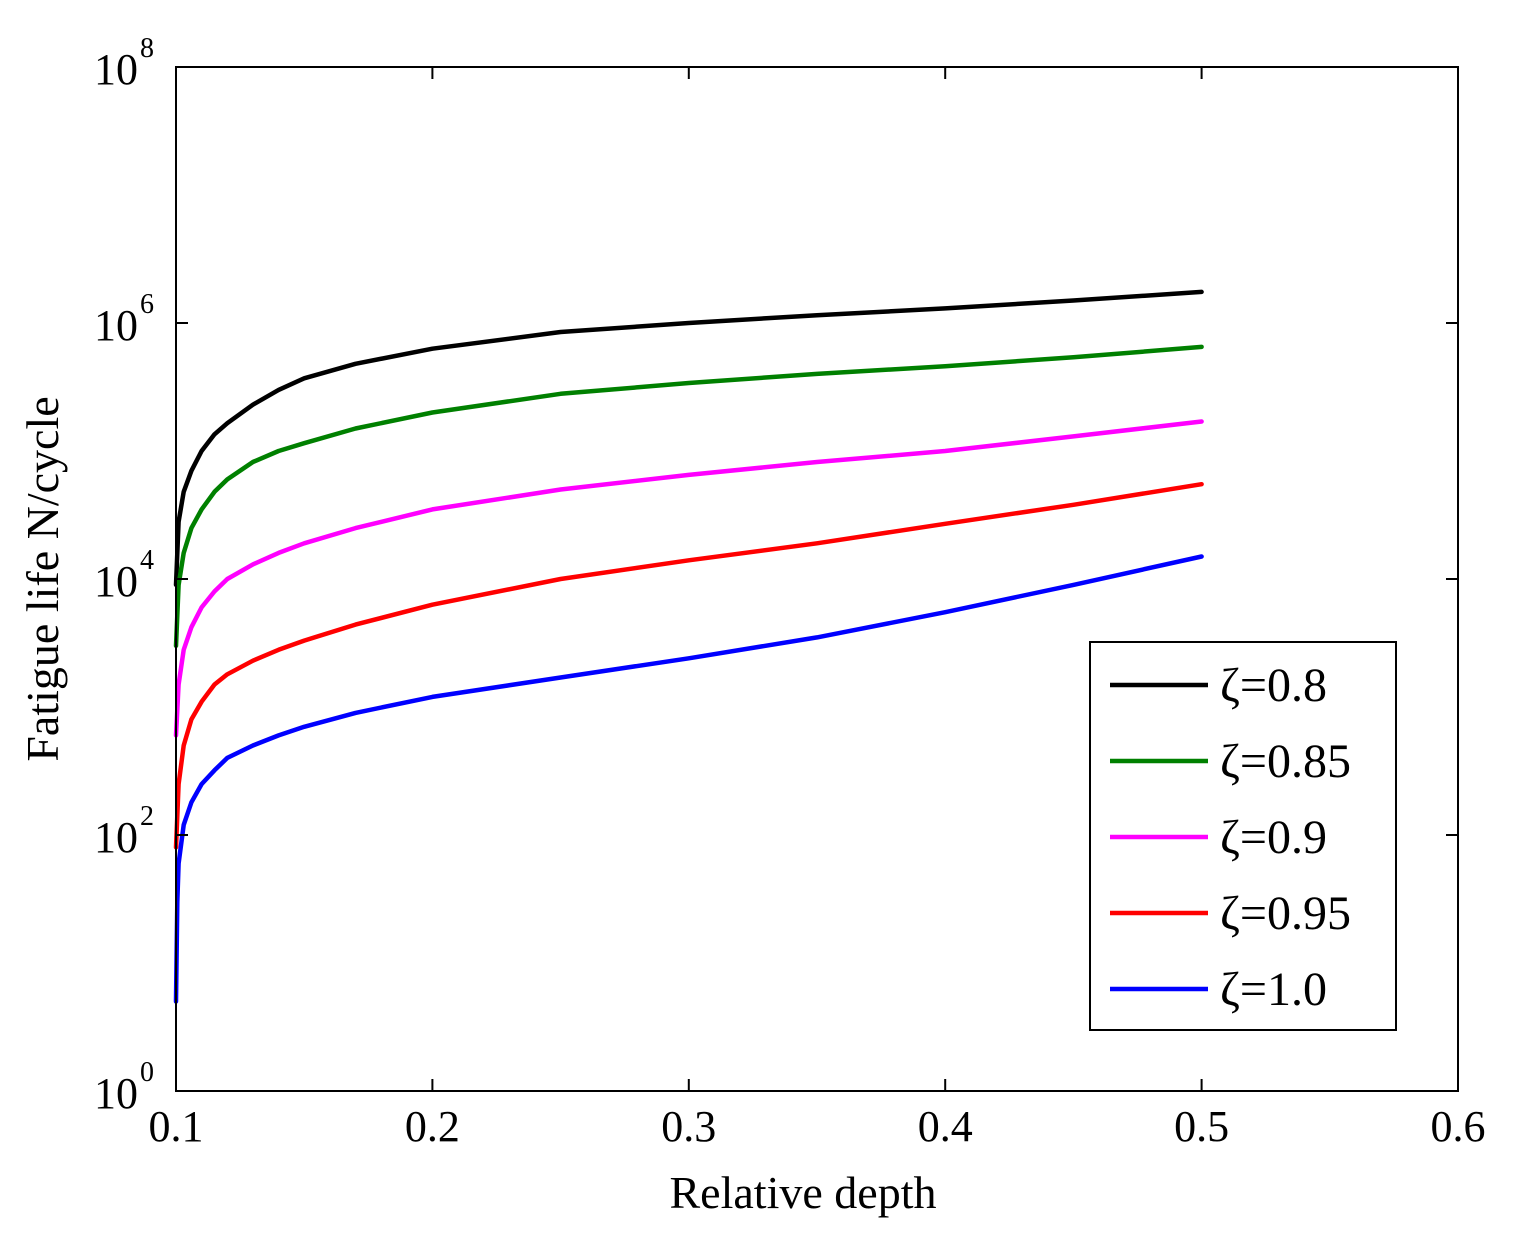 Image resolution: width=1532 pixels, height=1255 pixels. I want to click on y-tick-exponent-1: 2, so click(147, 816).